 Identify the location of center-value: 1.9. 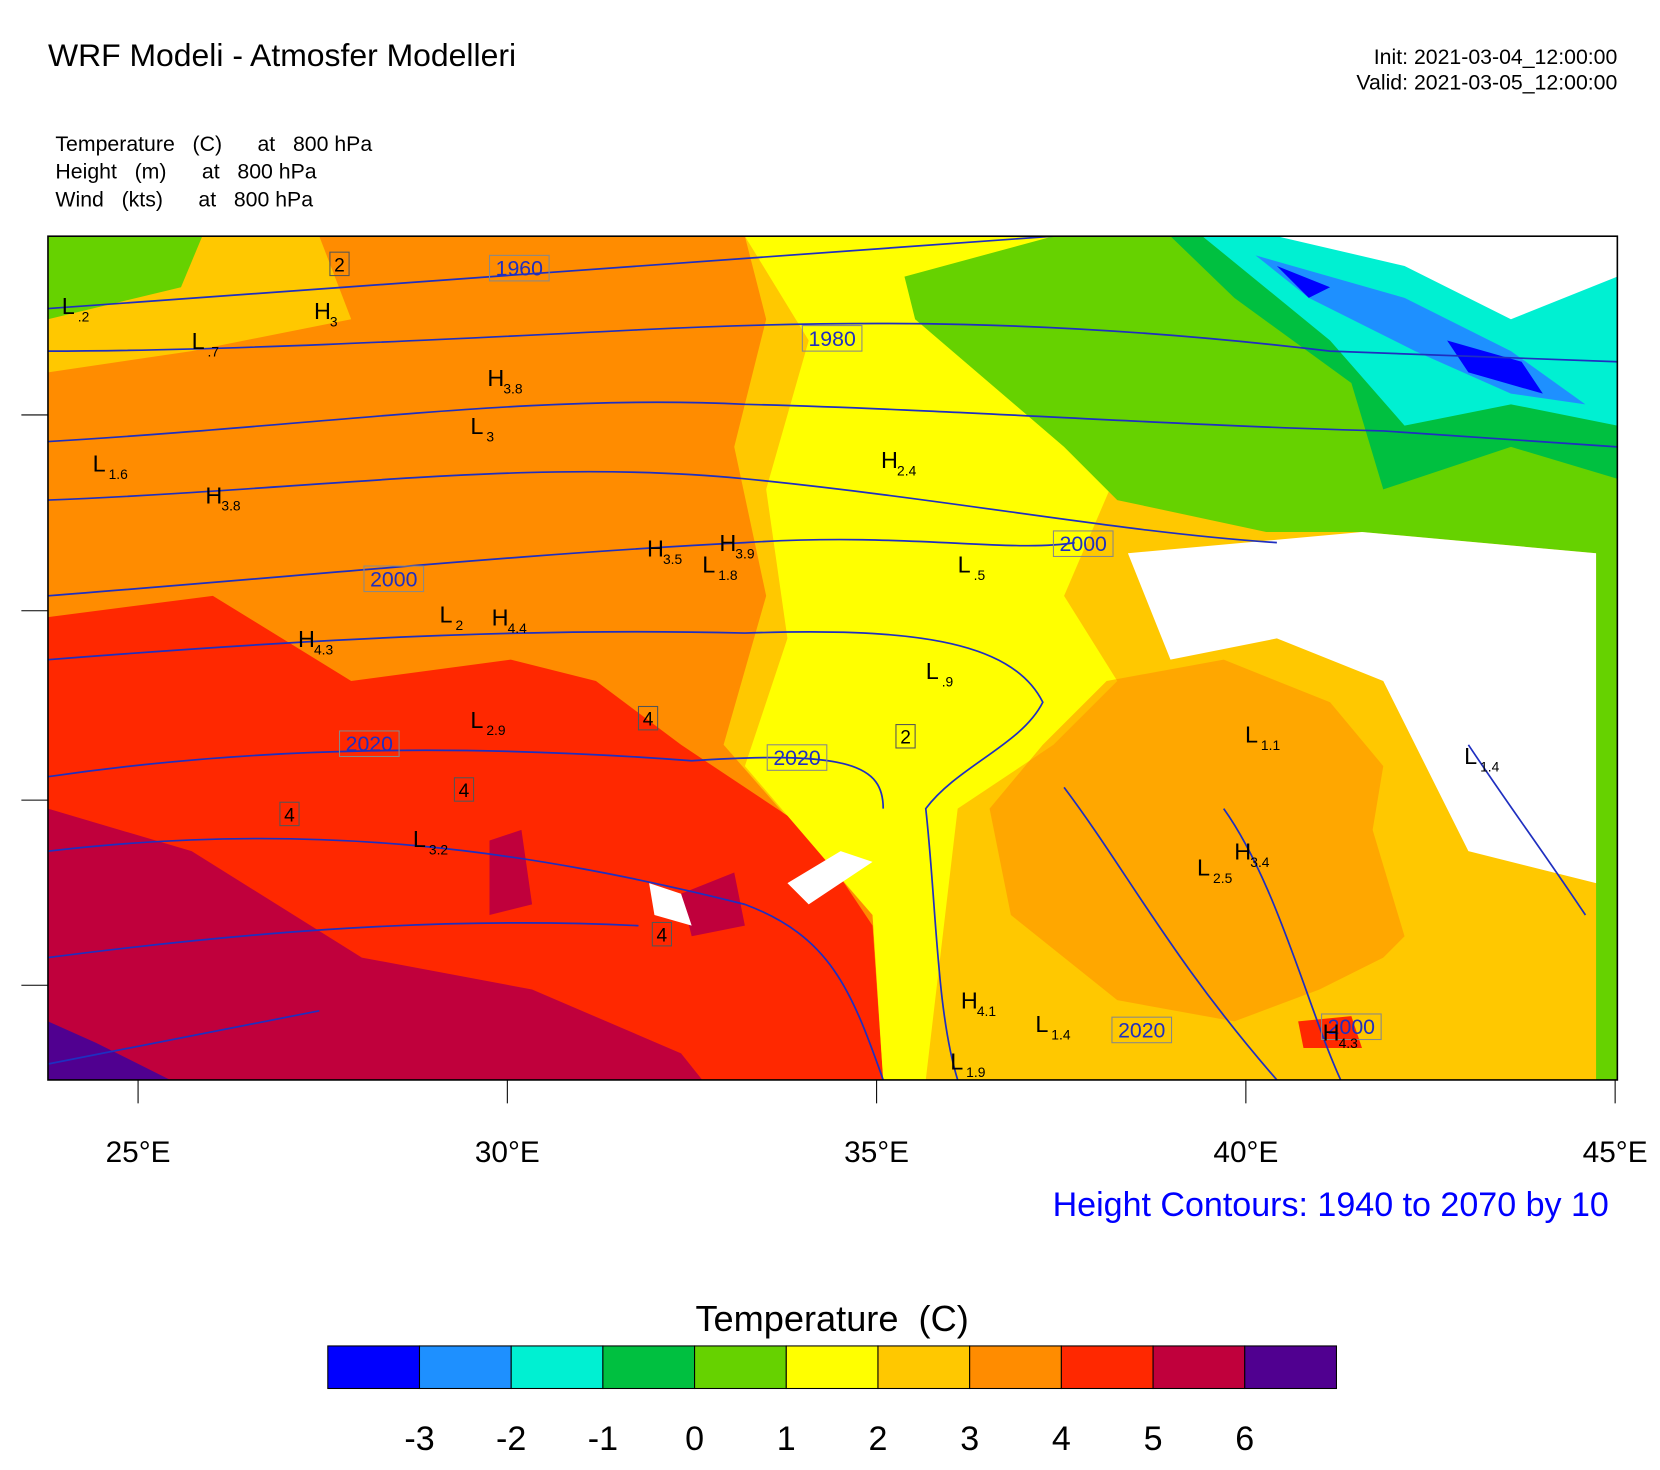
(976, 1072).